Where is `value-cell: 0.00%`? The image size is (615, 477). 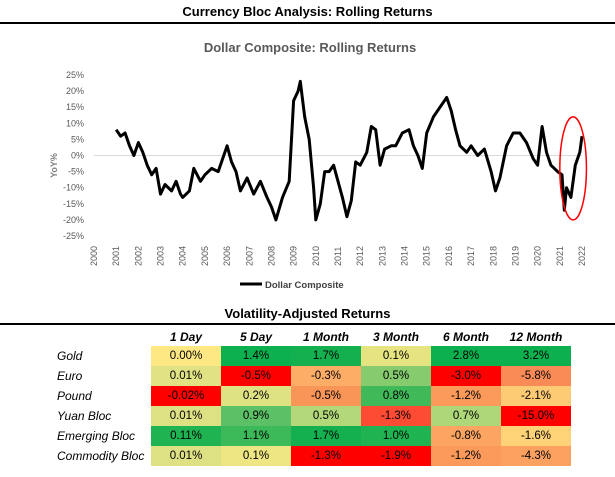
value-cell: 0.00% is located at coordinates (186, 356).